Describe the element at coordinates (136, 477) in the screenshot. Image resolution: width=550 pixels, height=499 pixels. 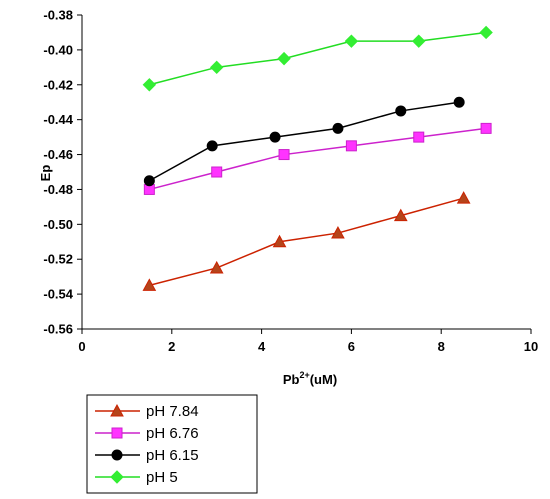
I see `legend-item: pH 5` at that location.